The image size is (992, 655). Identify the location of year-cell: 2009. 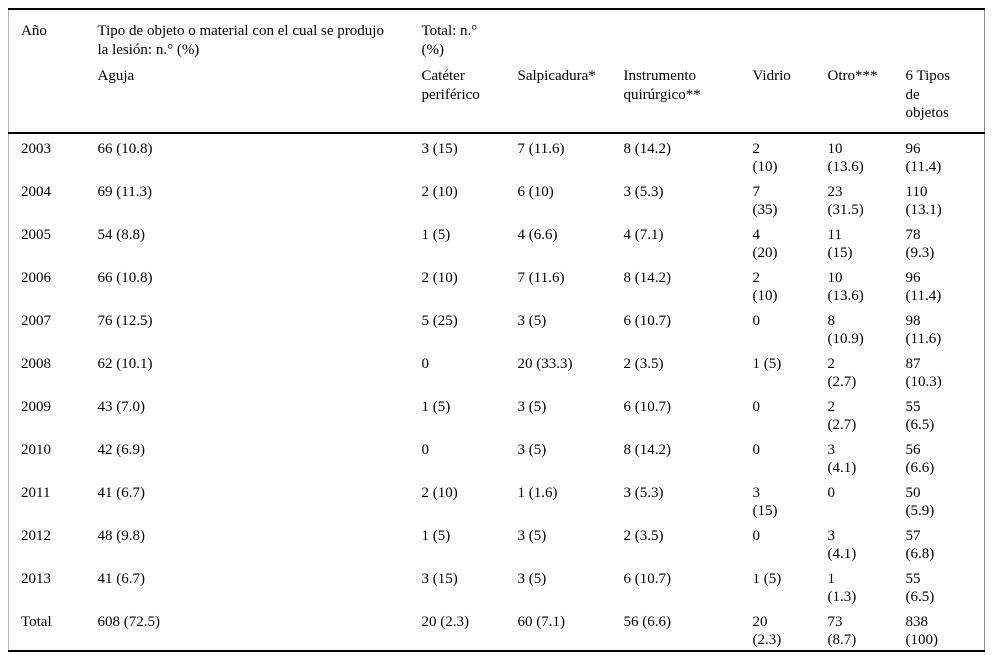
(36, 406).